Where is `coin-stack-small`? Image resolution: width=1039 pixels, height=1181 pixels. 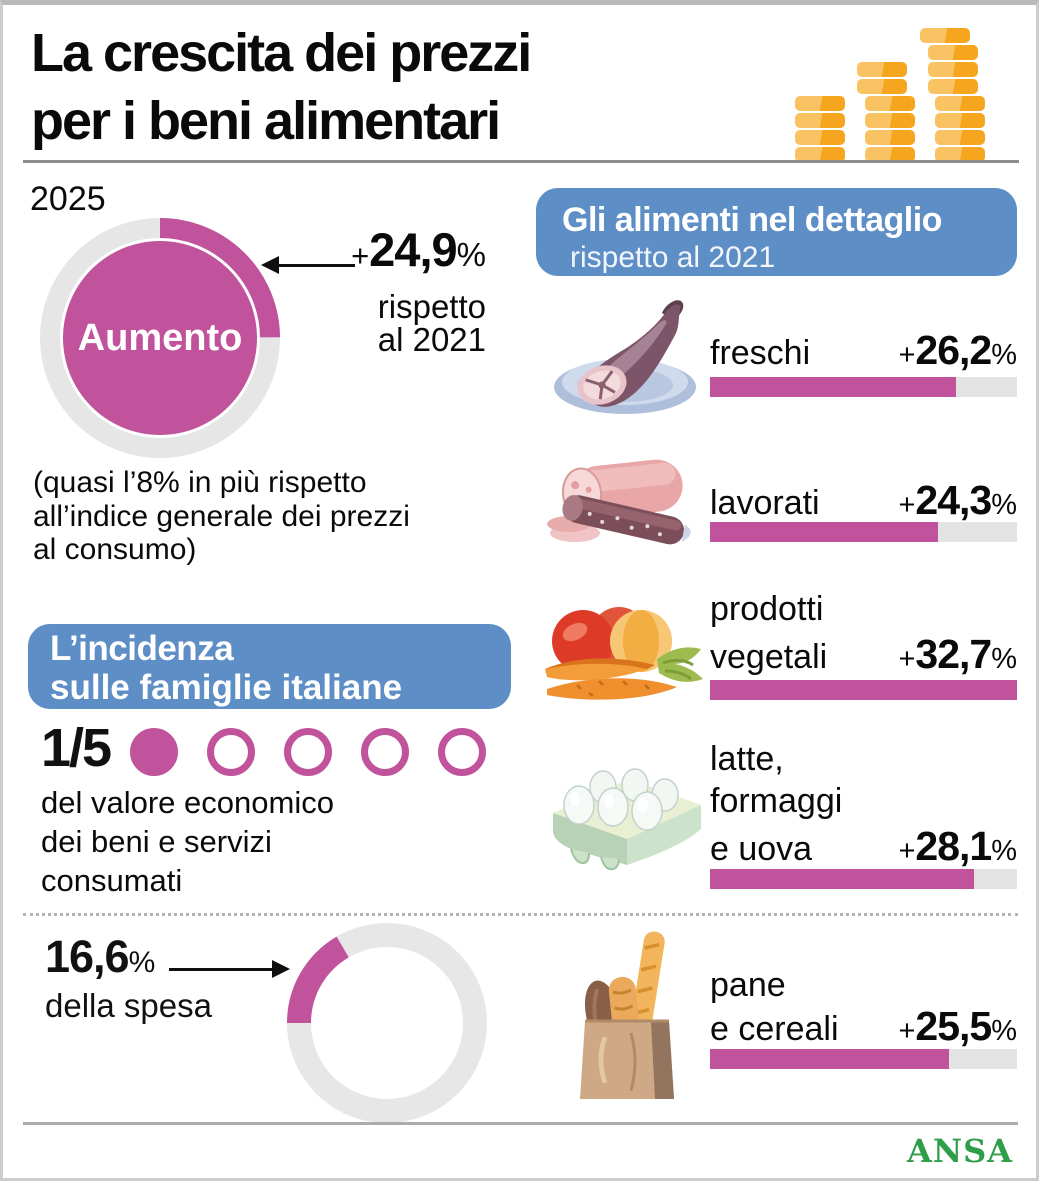 coin-stack-small is located at coordinates (820, 128).